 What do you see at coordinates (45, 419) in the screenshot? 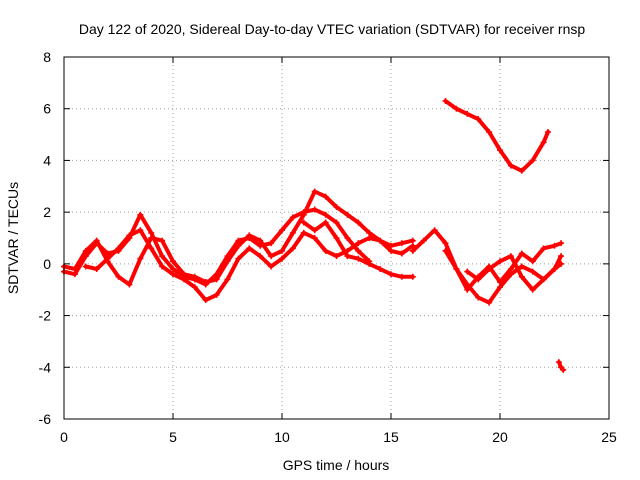
I see `y-tick-label: -6` at bounding box center [45, 419].